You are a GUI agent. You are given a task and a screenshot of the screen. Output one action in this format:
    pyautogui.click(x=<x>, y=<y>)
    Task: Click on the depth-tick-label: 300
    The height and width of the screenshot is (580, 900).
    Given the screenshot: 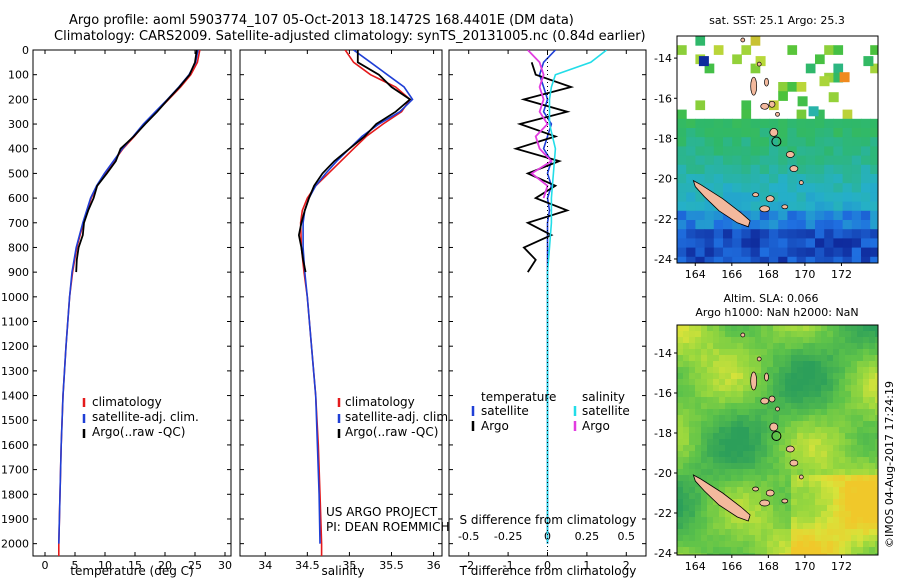 What is the action you would take?
    pyautogui.click(x=18, y=124)
    